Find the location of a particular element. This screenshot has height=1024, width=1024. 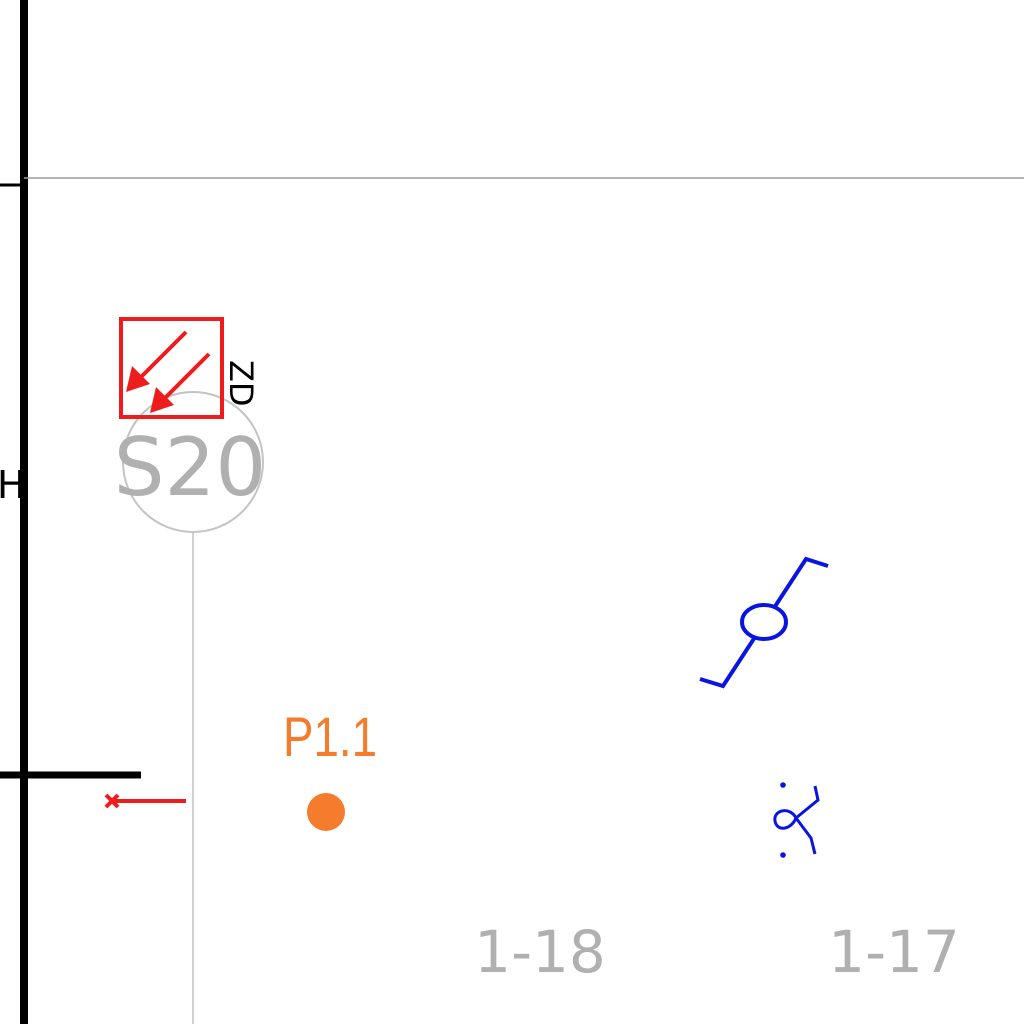

grid-label-1-18: 1-18 is located at coordinates (540, 952).